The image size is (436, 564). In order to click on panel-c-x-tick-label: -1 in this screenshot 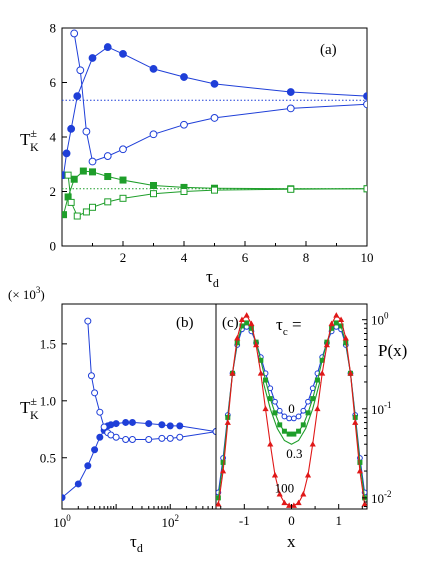, I will do `click(244, 520)`.